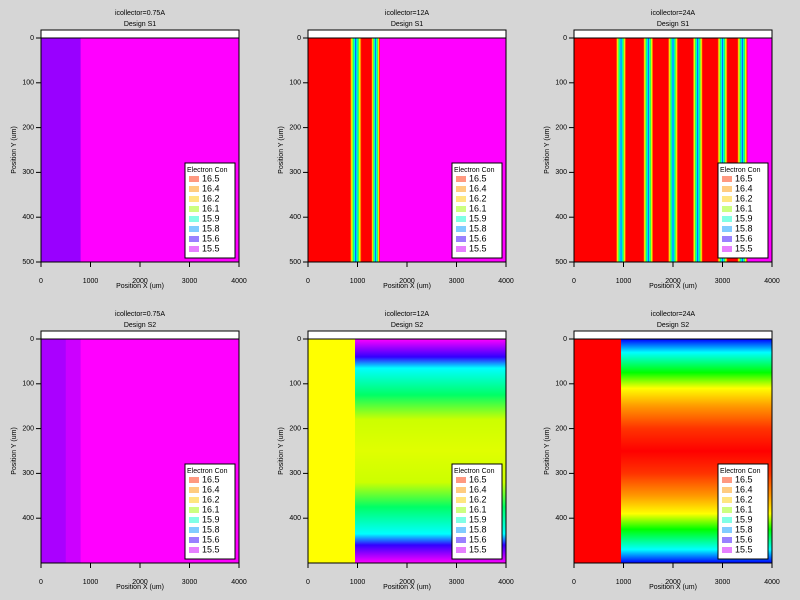  Describe the element at coordinates (673, 314) in the screenshot. I see `chart-title: icollector=24A` at that location.